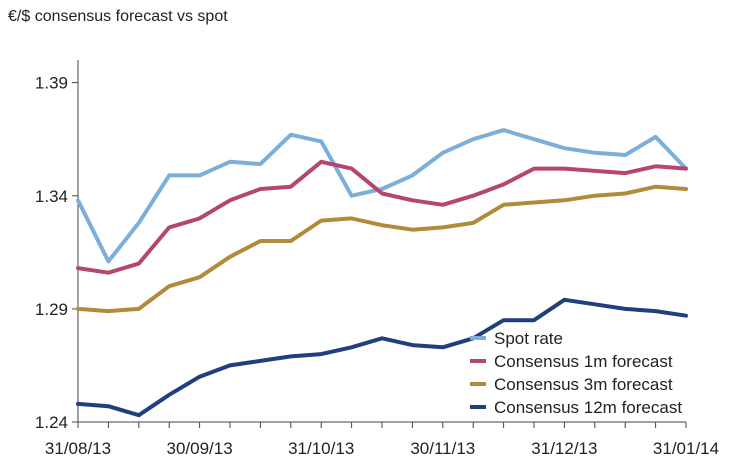 This screenshot has height=463, width=750. I want to click on x-tick-label: 31/10/13, so click(321, 448).